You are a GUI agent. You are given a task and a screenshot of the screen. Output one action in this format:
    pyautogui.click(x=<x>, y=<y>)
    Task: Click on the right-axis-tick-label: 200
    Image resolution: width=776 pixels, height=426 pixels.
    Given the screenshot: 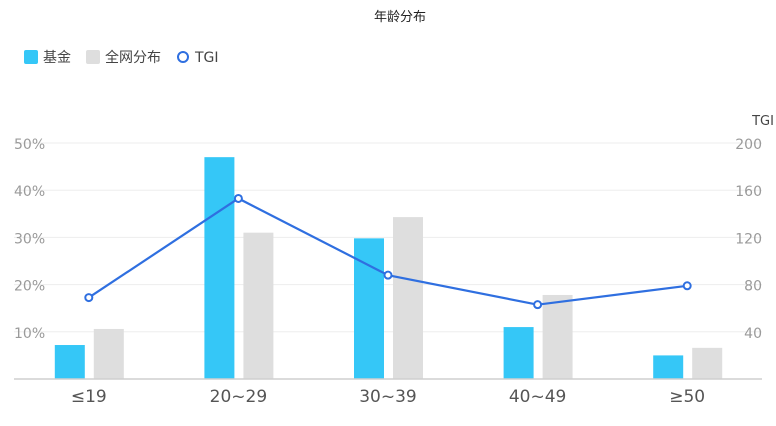 What is the action you would take?
    pyautogui.click(x=748, y=145)
    